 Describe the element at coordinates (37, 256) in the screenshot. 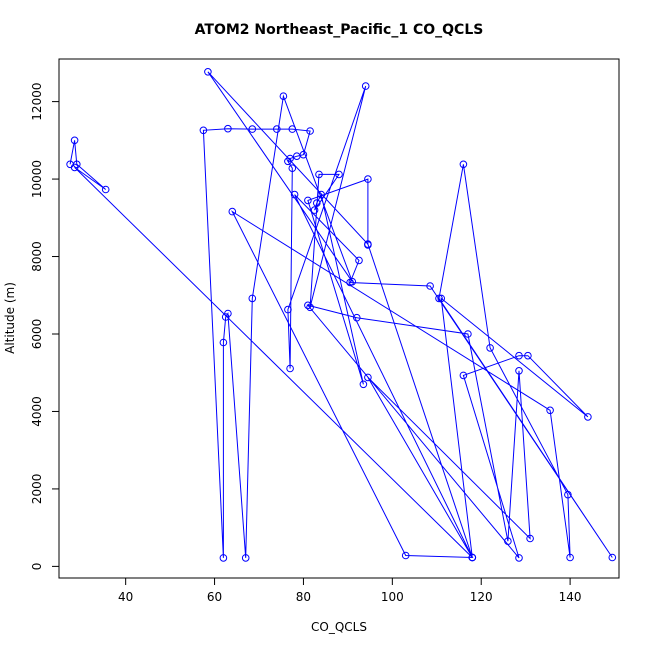

I see `y-tick-label: 8000` at that location.